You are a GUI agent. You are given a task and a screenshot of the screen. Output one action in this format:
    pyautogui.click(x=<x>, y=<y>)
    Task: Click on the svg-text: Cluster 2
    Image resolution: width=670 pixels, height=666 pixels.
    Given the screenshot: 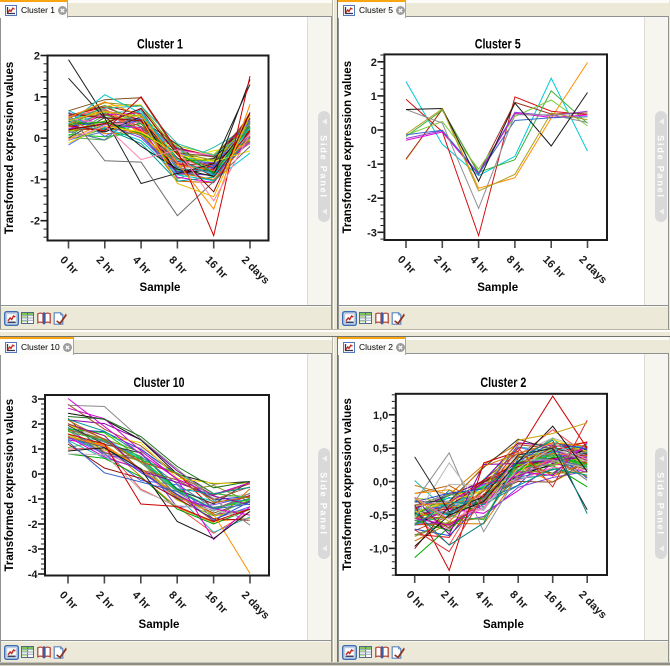 What is the action you would take?
    pyautogui.click(x=503, y=382)
    